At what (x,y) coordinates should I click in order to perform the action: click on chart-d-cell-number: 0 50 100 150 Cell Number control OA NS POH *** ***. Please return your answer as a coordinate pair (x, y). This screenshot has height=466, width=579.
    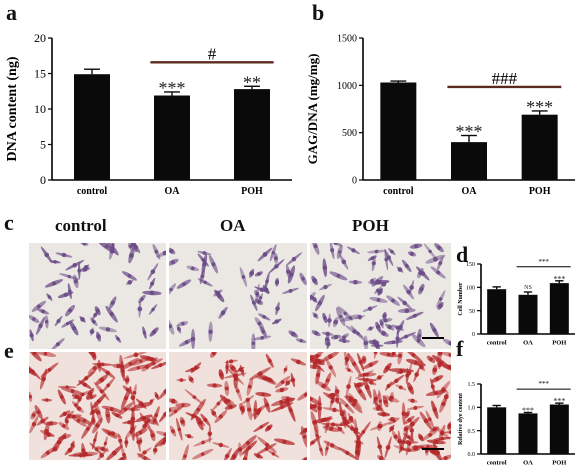
    Looking at the image, I should click on (516, 302).